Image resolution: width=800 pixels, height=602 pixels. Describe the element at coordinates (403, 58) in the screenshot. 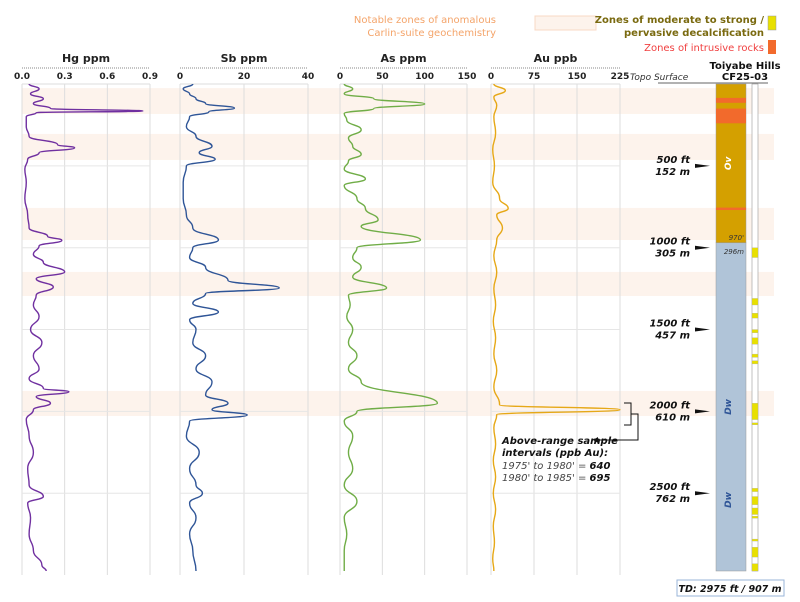

I see `track-title: As ppm` at that location.